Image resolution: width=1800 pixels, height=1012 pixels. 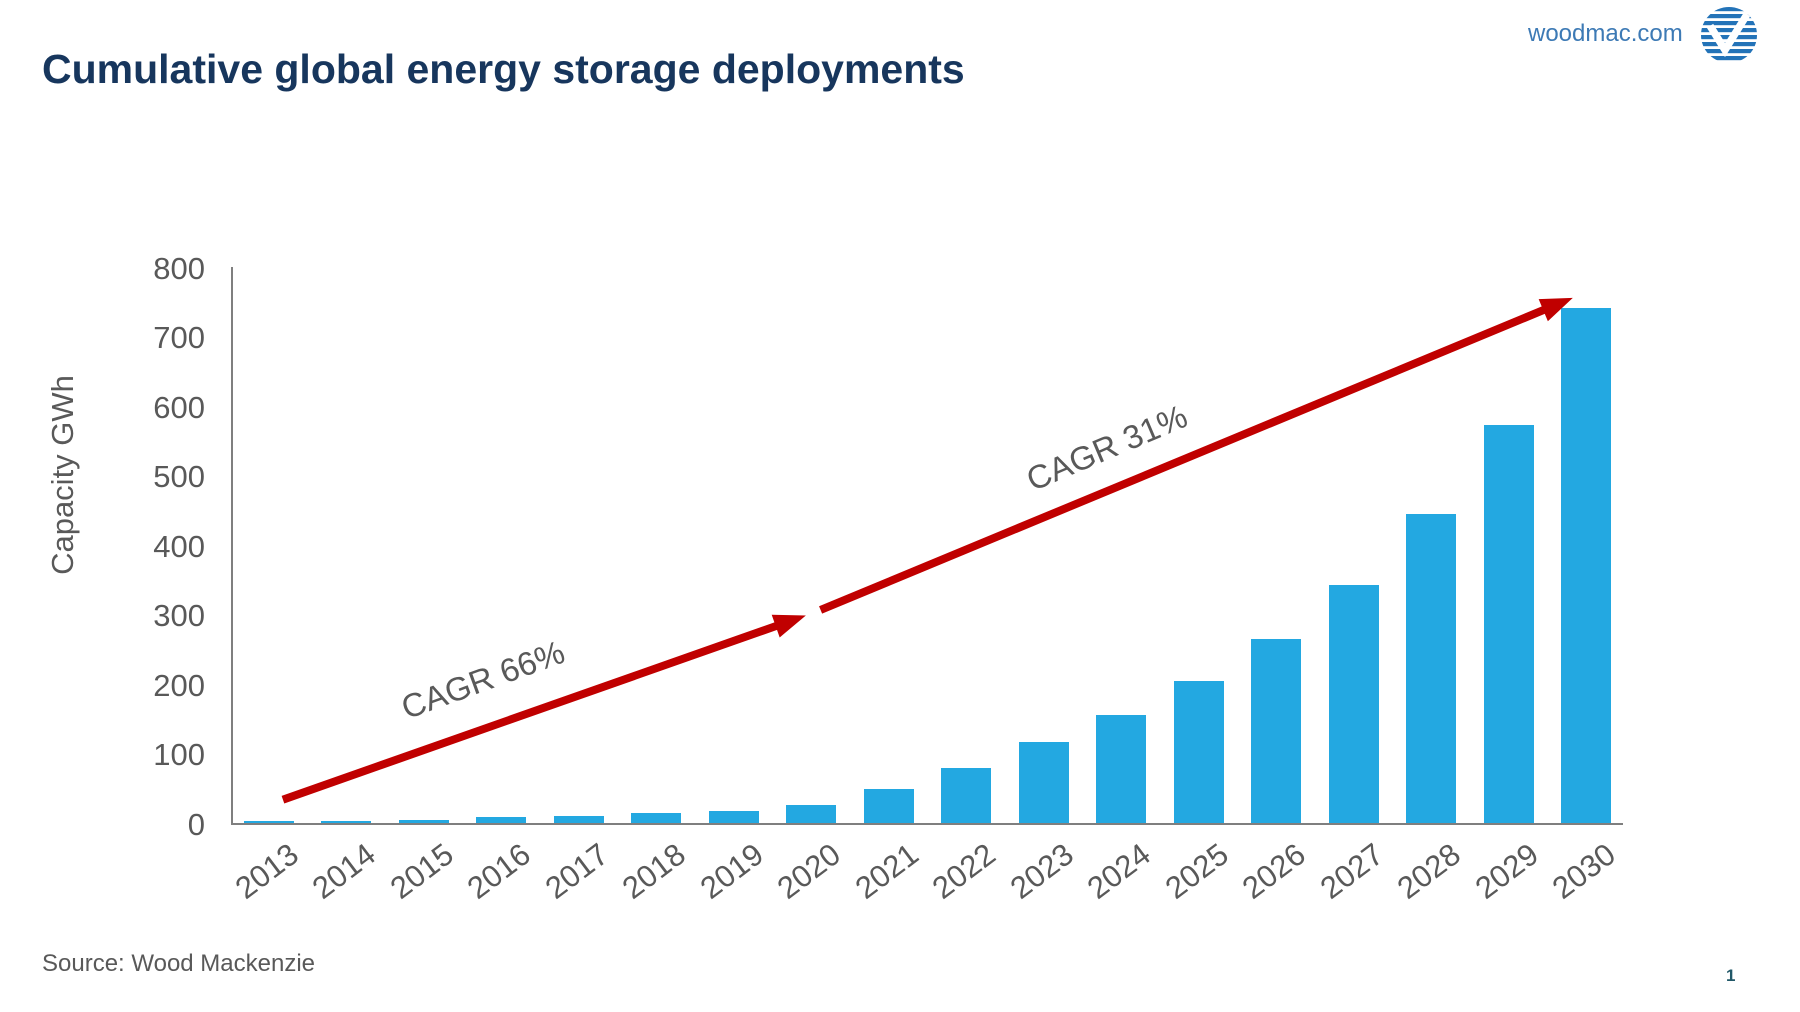 What do you see at coordinates (1508, 624) in the screenshot?
I see `bar-2029` at bounding box center [1508, 624].